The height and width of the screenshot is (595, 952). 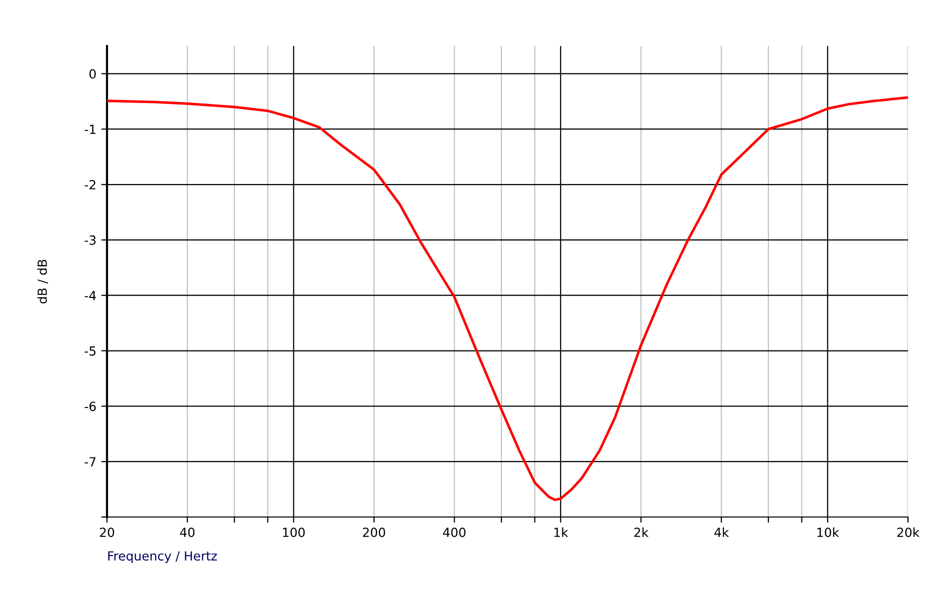 What do you see at coordinates (641, 532) in the screenshot?
I see `x-tick-label: 2k` at bounding box center [641, 532].